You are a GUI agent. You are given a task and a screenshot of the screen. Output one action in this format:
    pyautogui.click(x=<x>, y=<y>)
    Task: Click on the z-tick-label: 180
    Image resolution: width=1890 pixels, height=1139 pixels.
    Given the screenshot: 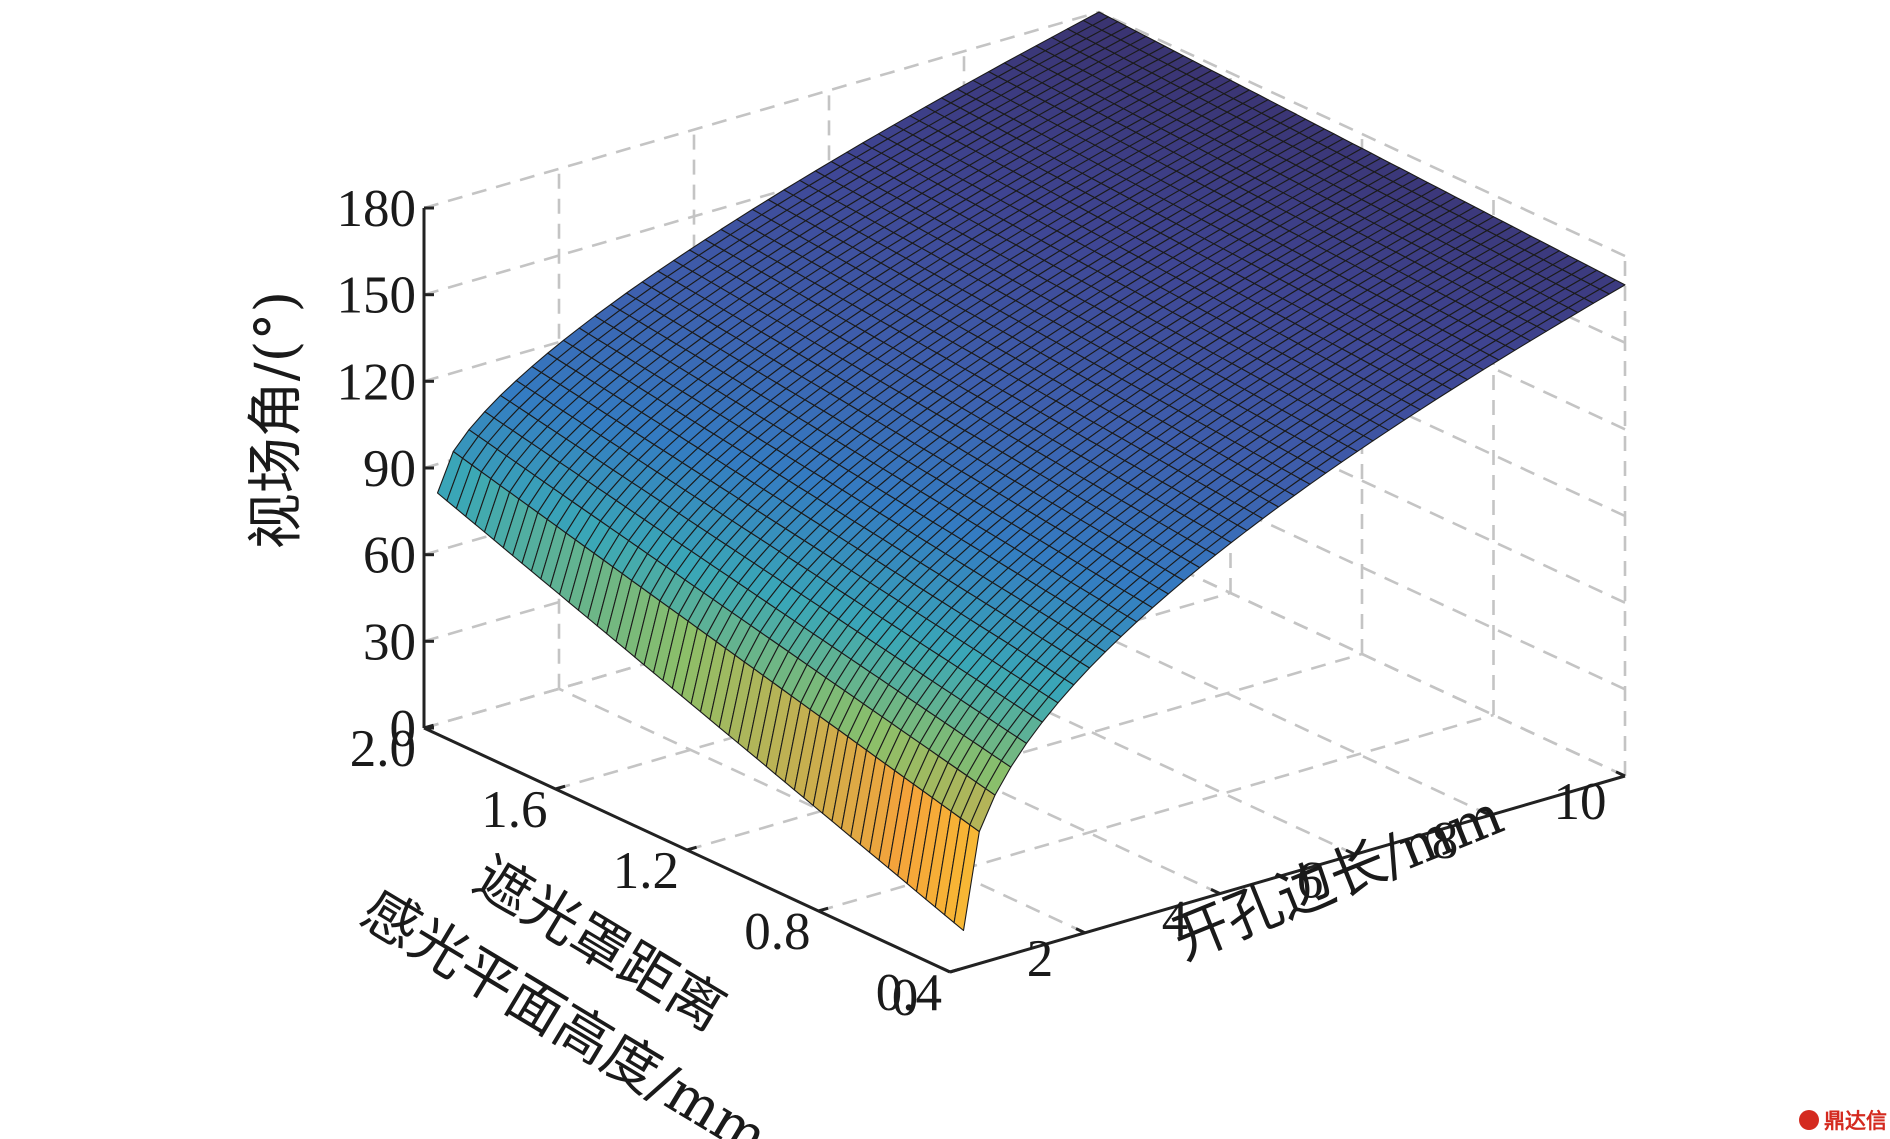 What is the action you would take?
    pyautogui.click(x=377, y=209)
    